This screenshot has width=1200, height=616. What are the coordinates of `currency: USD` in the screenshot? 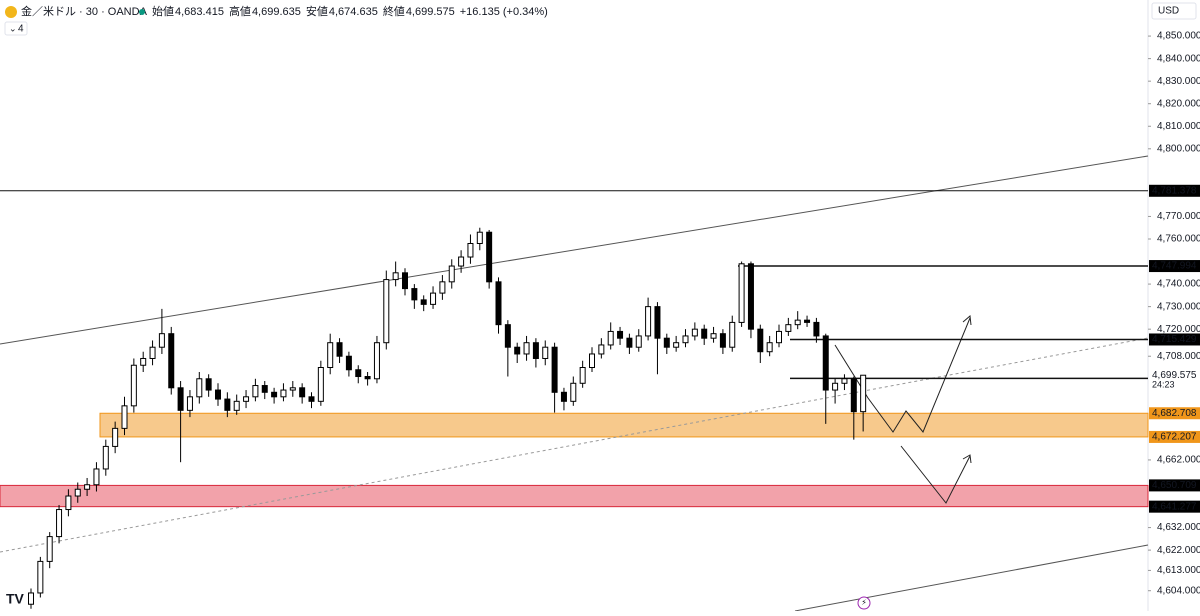 It's located at (1168, 11).